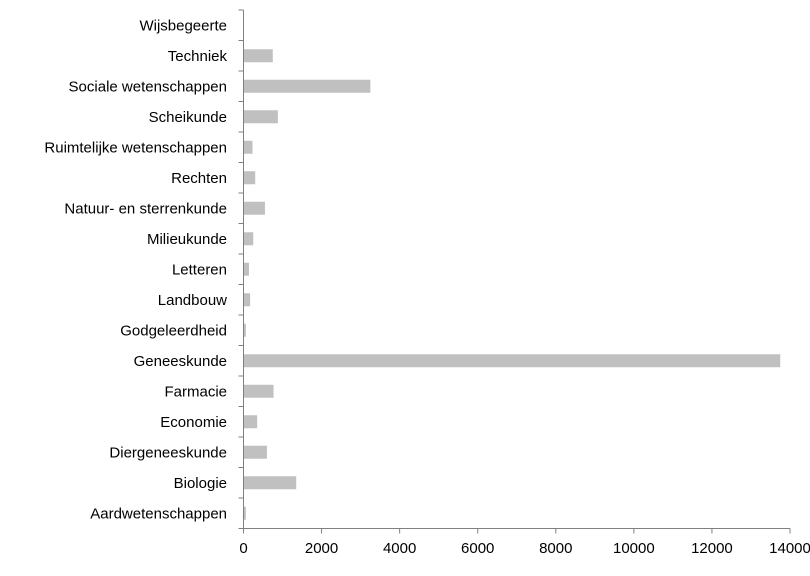 The width and height of the screenshot is (810, 576). Describe the element at coordinates (158, 513) in the screenshot. I see `category-label-16: Aardwetenschappen` at that location.